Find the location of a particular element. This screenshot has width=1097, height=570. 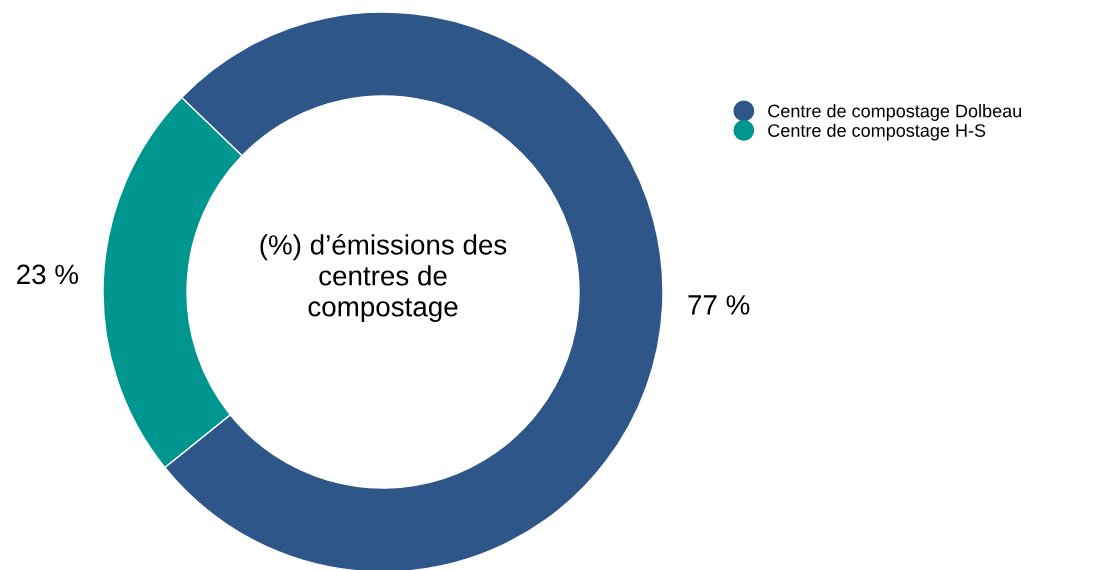

text: (%) d’émissions des centres de compostage is located at coordinates (383, 278).